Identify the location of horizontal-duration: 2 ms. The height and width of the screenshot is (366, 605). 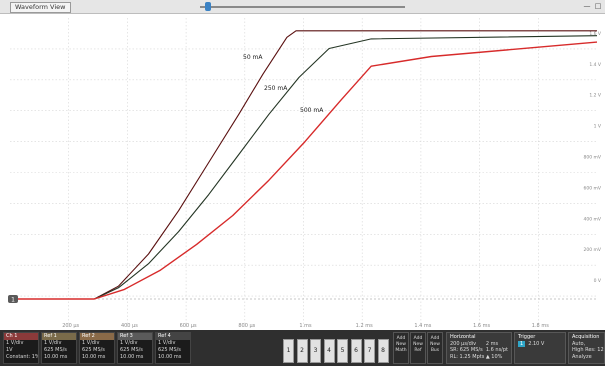
(492, 343).